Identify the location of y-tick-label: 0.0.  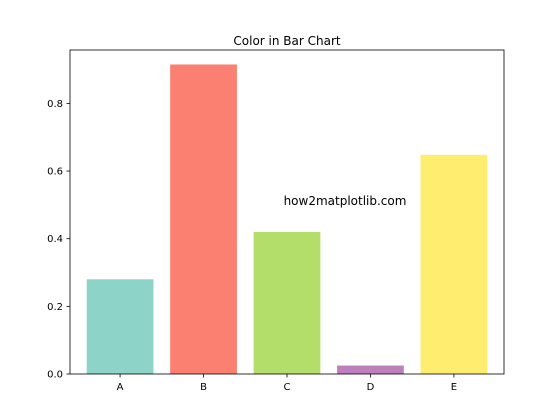
(55, 375).